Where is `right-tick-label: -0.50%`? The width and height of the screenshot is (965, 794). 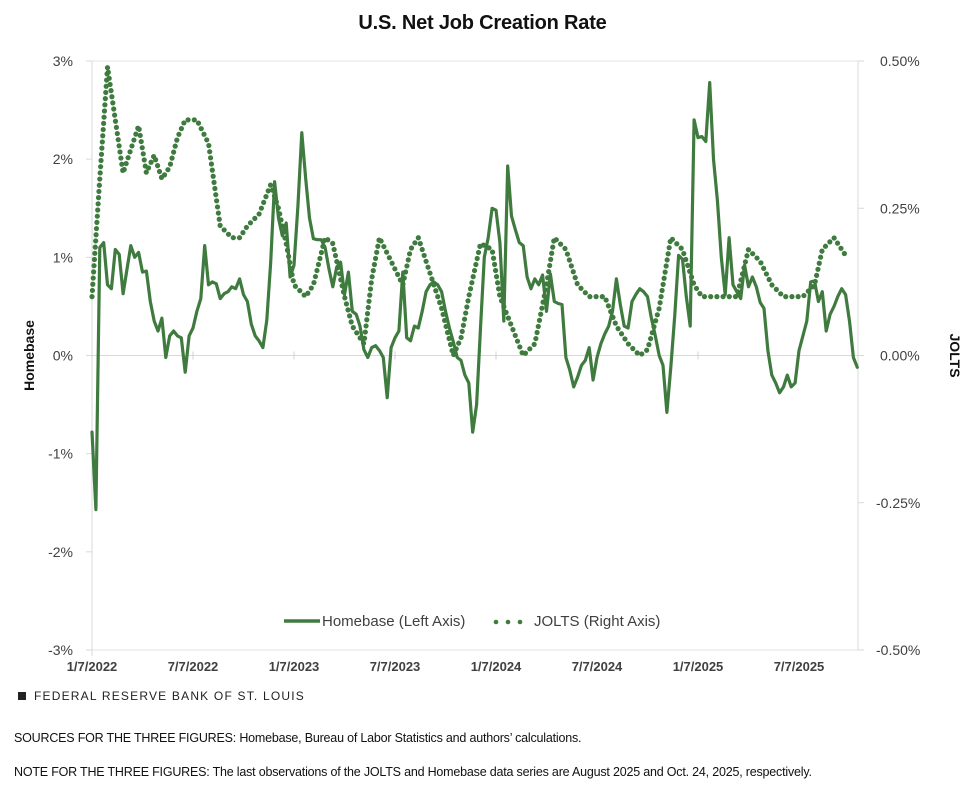 right-tick-label: -0.50% is located at coordinates (898, 650).